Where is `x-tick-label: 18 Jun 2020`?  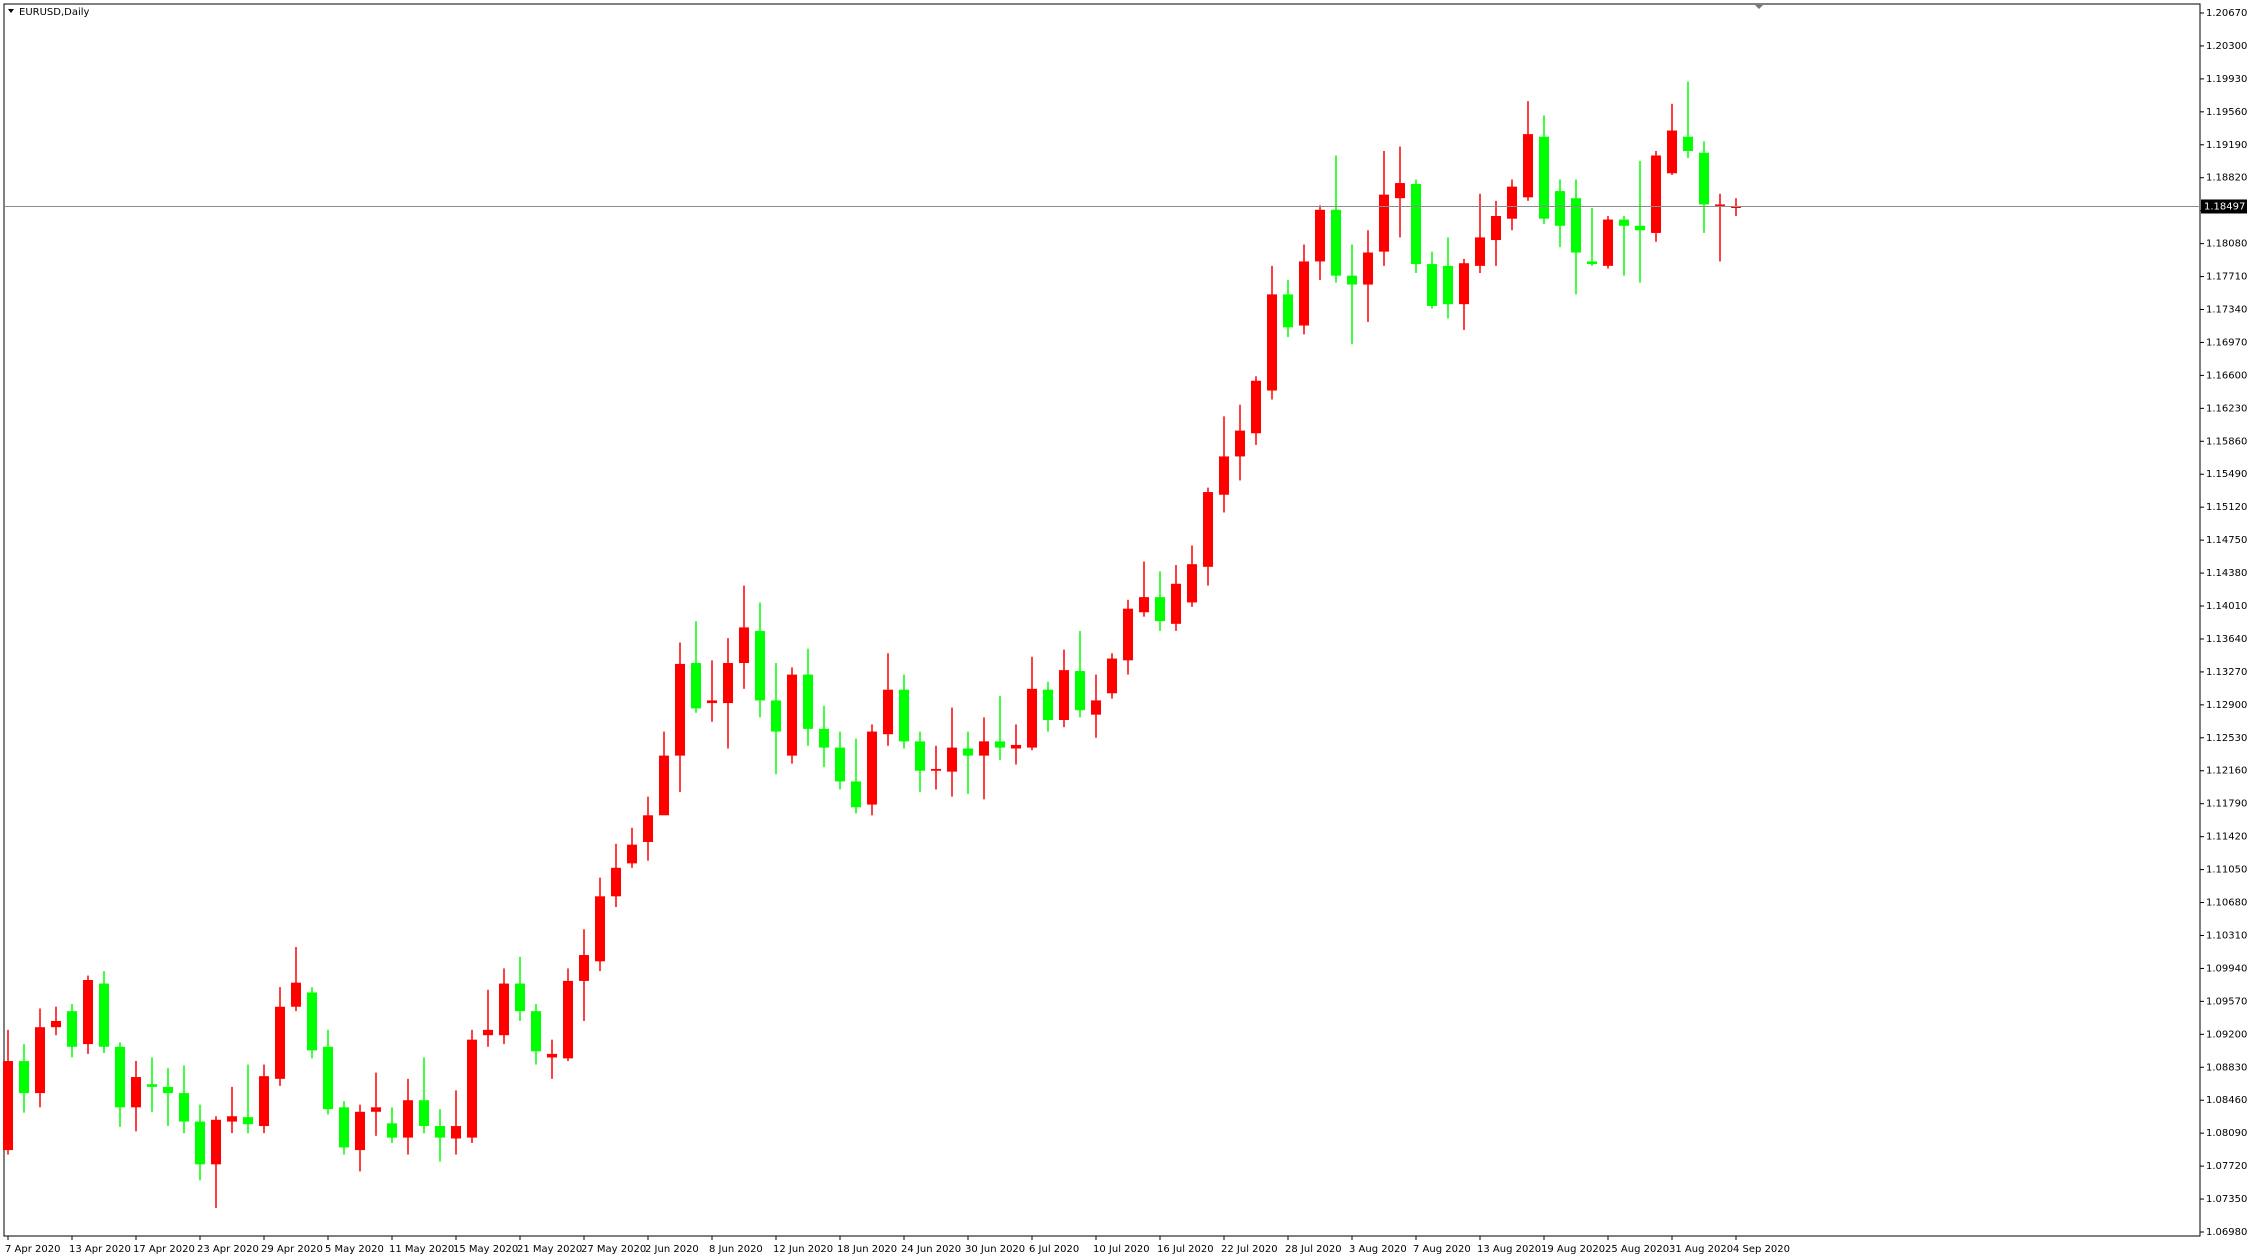
x-tick-label: 18 Jun 2020 is located at coordinates (867, 1249).